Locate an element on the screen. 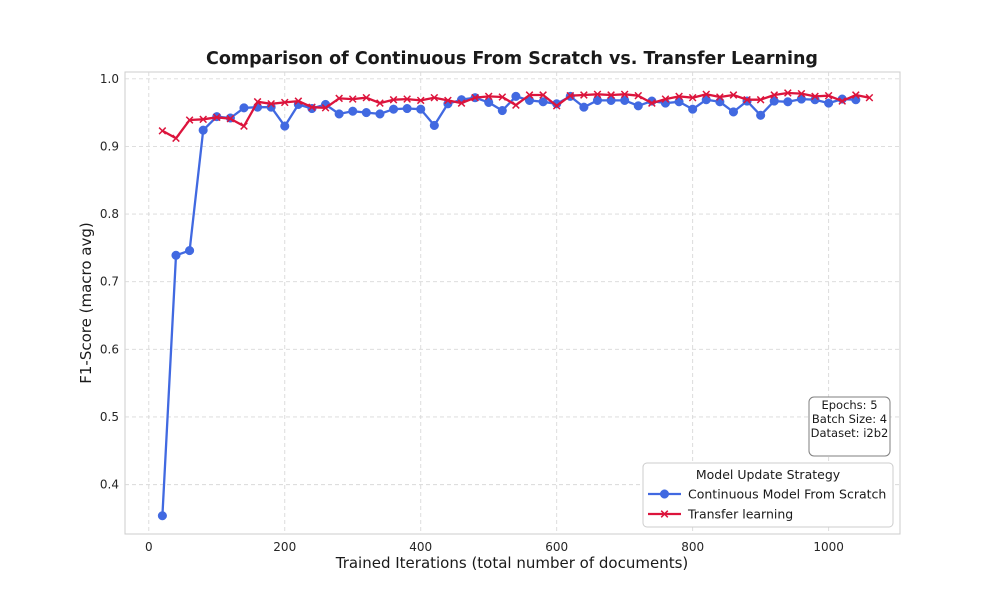  info-box: Epochs: 5 Batch Size: 4 Dataset: i2b2 is located at coordinates (849, 426).